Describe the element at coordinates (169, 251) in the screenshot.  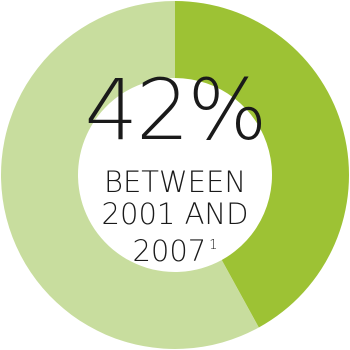
I see `center-label-year: 2007` at that location.